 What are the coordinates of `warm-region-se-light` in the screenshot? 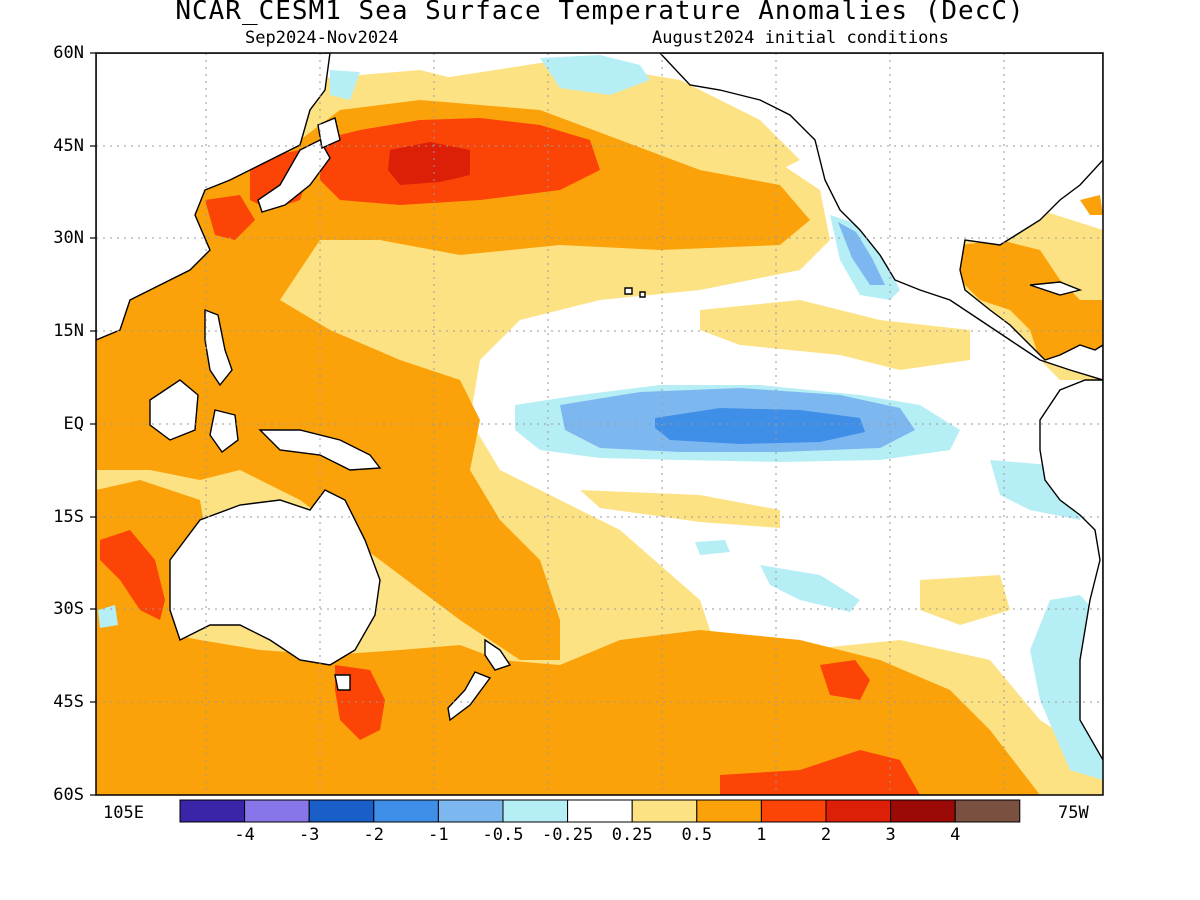 It's located at (965, 600).